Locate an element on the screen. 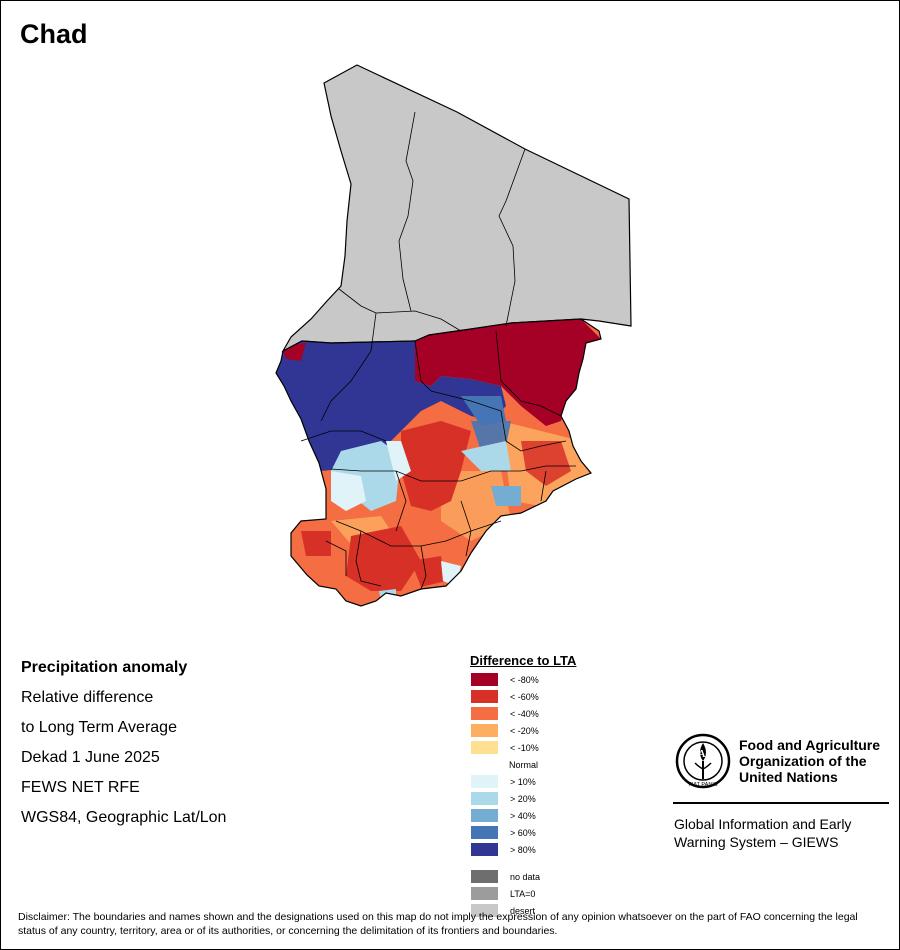 The image size is (900, 950). fao-logo-letters: FAO is located at coordinates (703, 754).